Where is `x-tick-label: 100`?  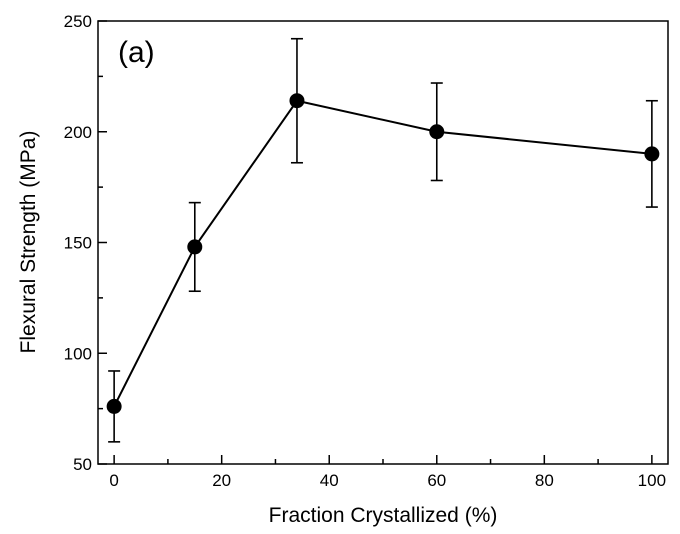 x-tick-label: 100 is located at coordinates (652, 480).